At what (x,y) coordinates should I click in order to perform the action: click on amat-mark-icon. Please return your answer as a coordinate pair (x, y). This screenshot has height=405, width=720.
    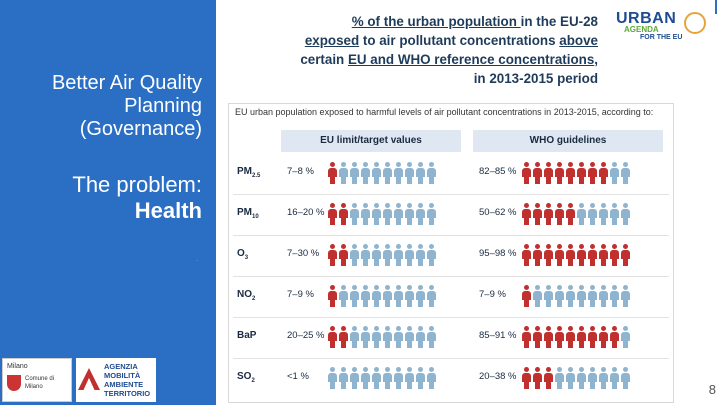
    Looking at the image, I should click on (89, 379).